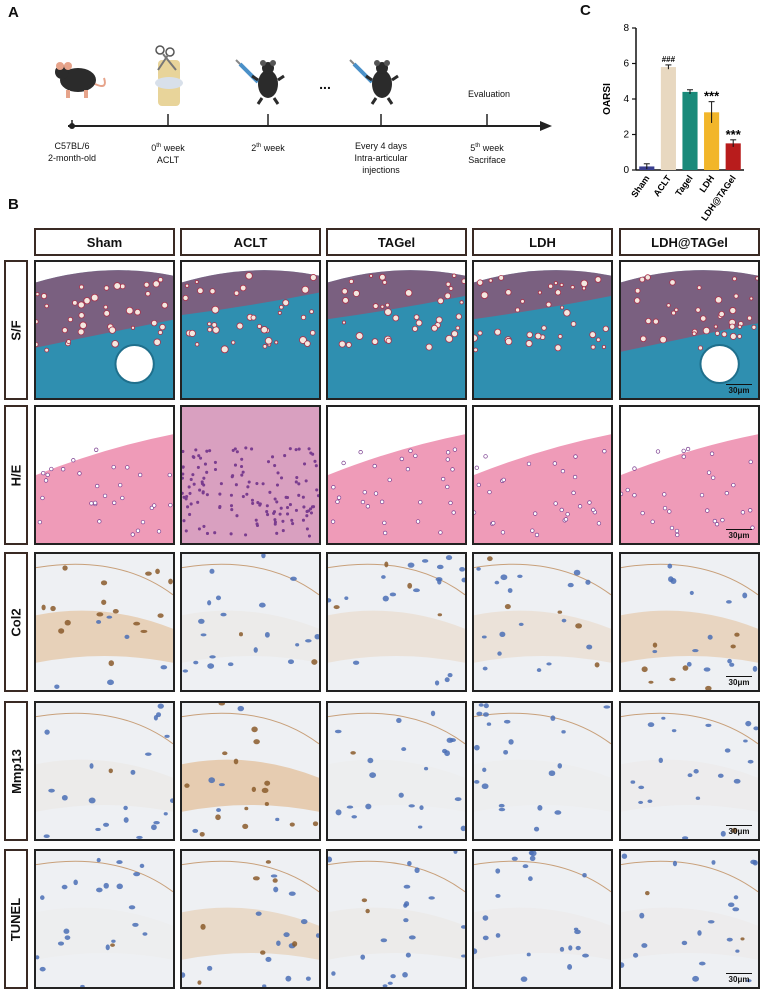 This screenshot has width=765, height=995. Describe the element at coordinates (626, 64) in the screenshot. I see `y-tick-label: 6` at that location.